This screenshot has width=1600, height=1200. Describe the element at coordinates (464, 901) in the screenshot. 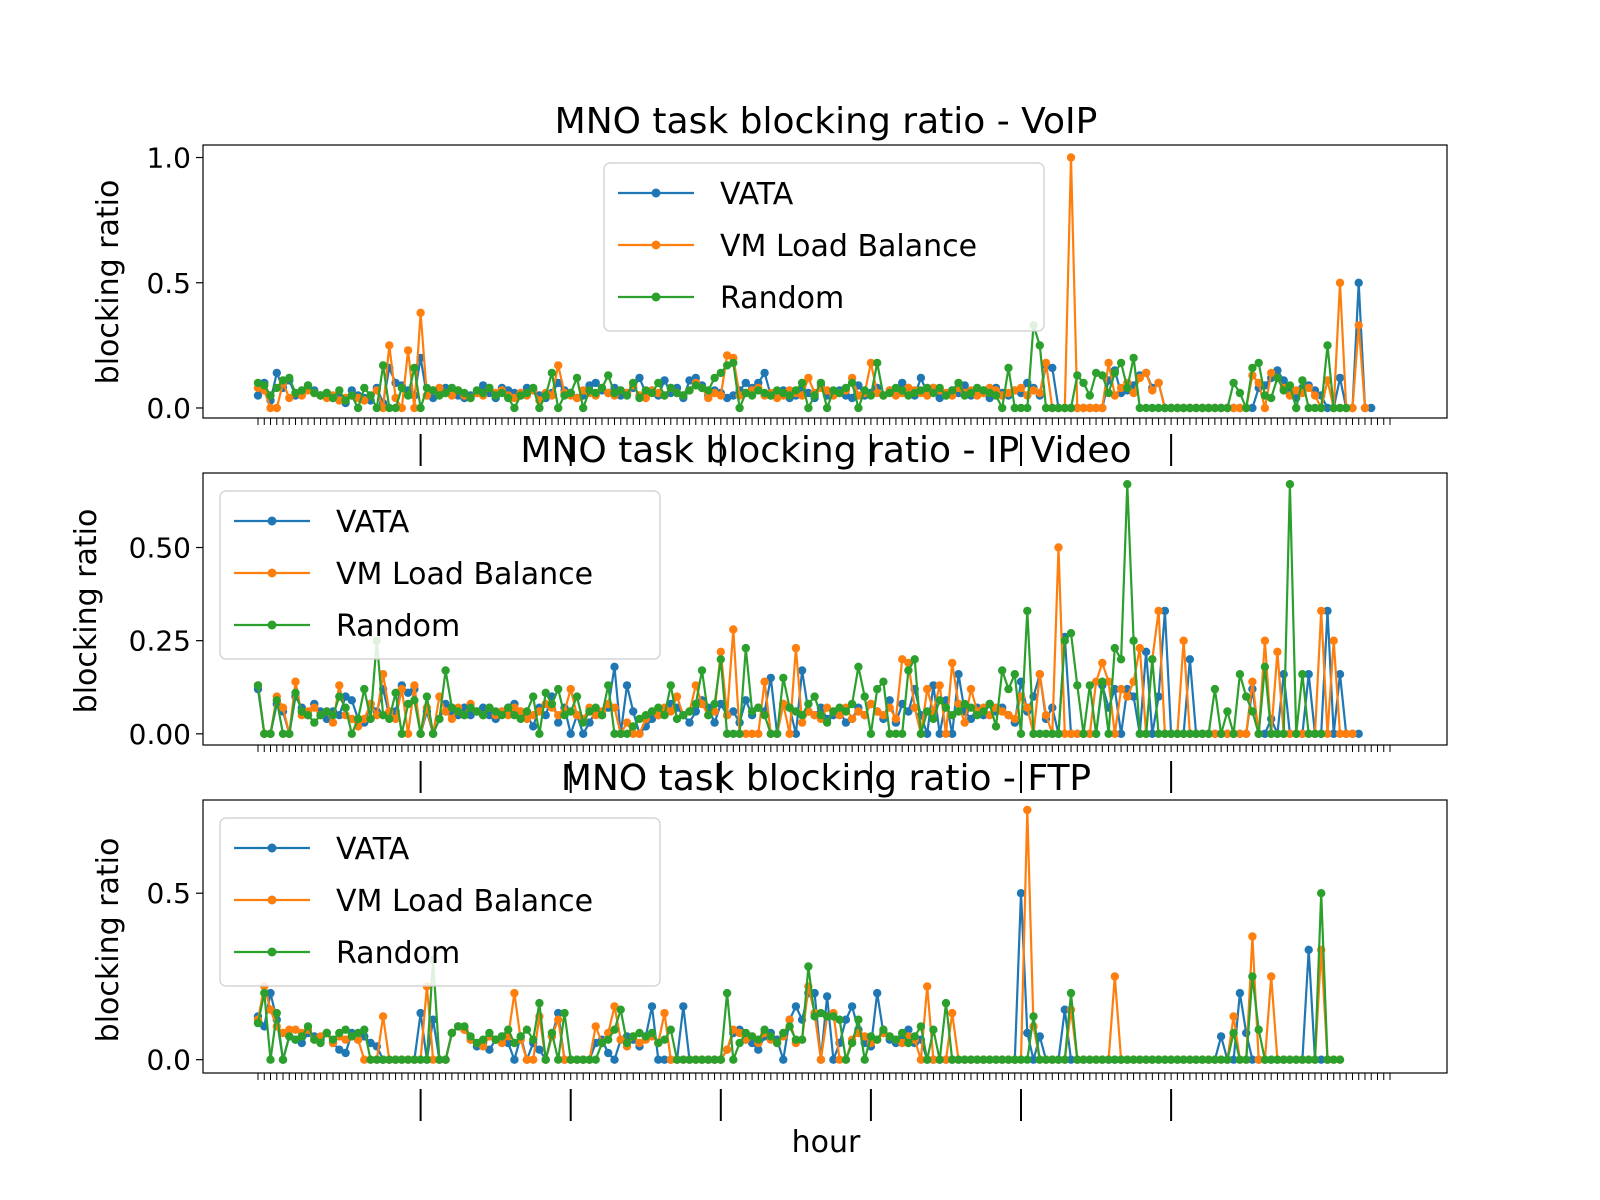

I see `legend-label: VM Load Balance` at that location.